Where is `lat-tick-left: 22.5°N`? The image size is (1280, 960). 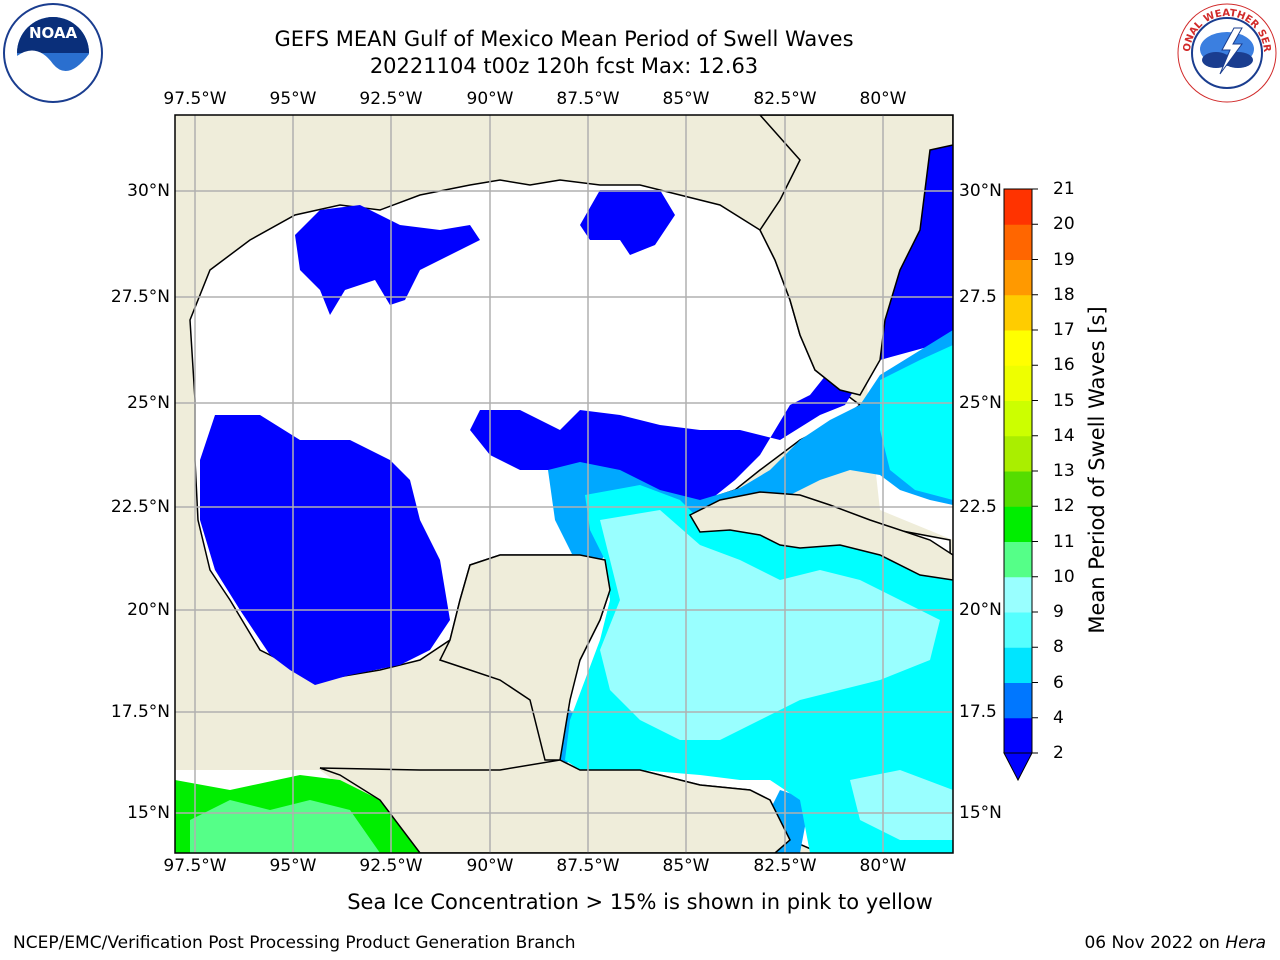 lat-tick-left: 22.5°N is located at coordinates (140, 507).